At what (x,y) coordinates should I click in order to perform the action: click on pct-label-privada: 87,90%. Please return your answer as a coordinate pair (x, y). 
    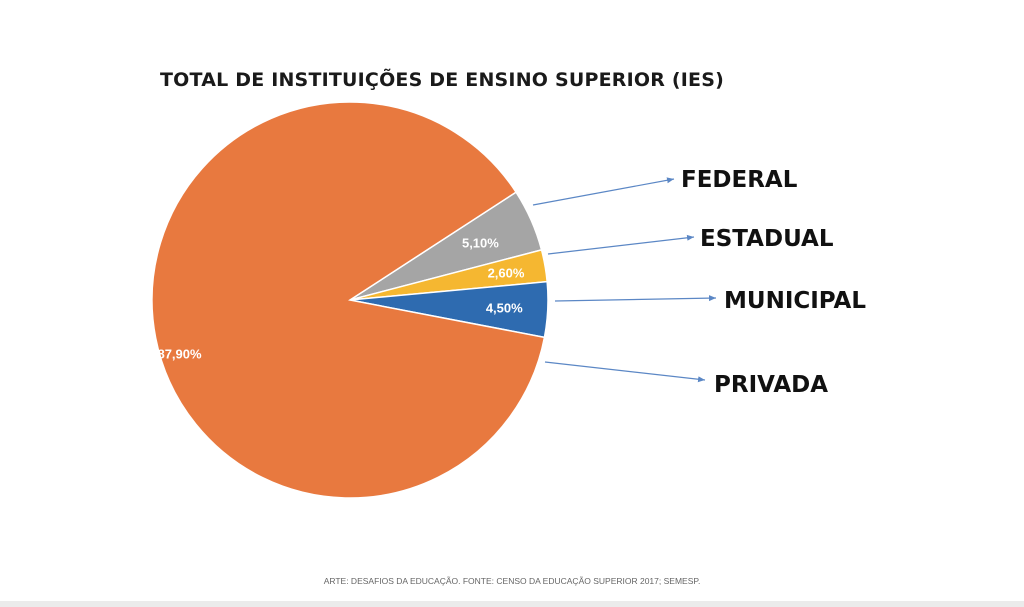
    Looking at the image, I should click on (179, 354).